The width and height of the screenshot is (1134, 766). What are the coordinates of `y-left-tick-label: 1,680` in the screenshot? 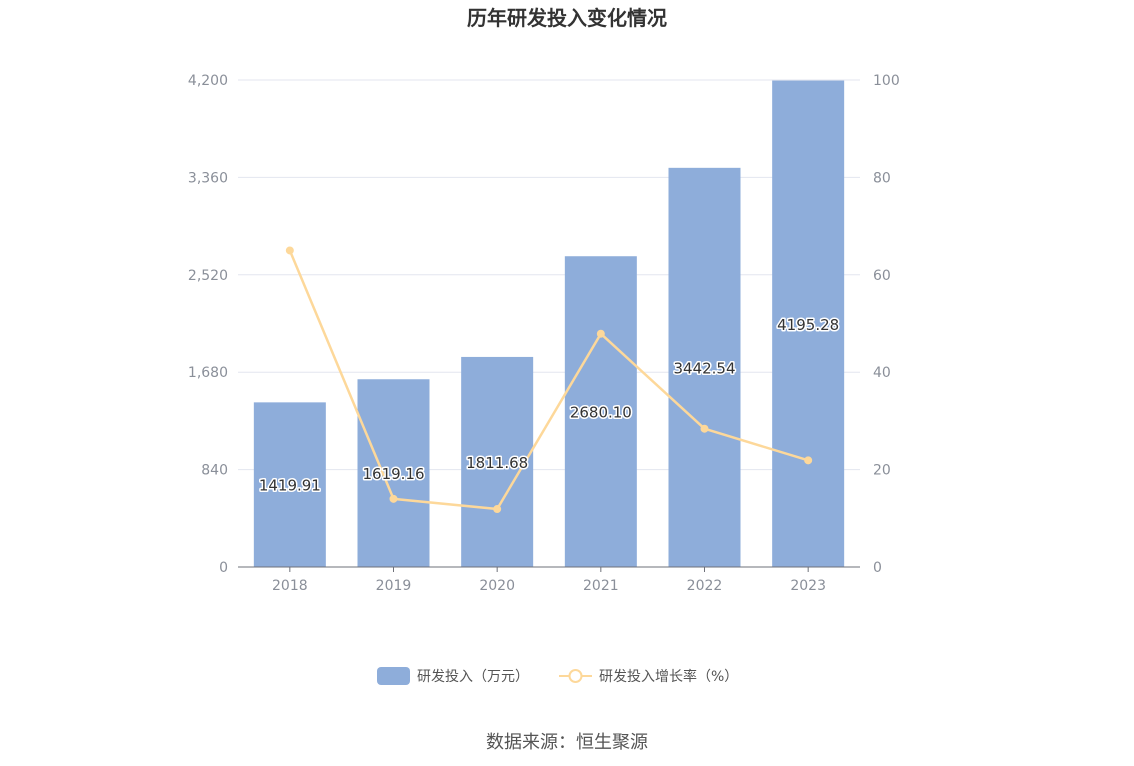 It's located at (208, 373).